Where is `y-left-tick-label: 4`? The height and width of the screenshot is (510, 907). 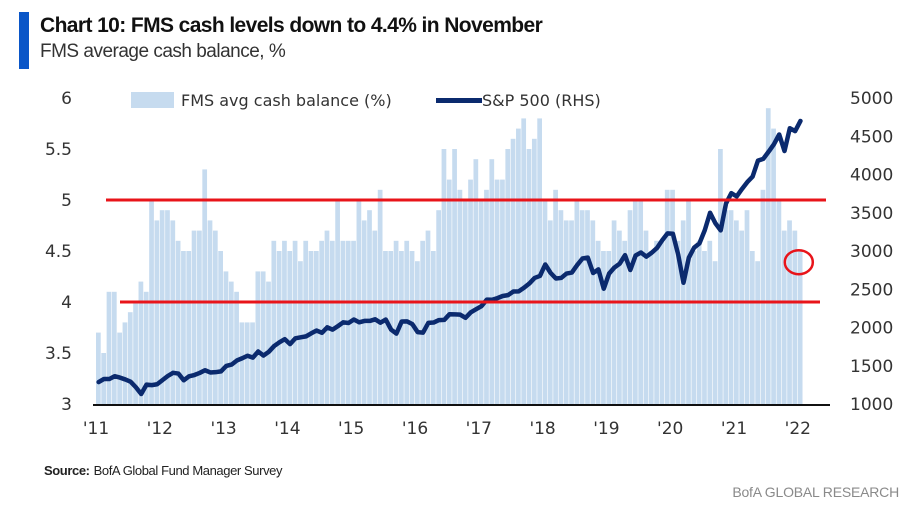
y-left-tick-label: 4 is located at coordinates (66, 303).